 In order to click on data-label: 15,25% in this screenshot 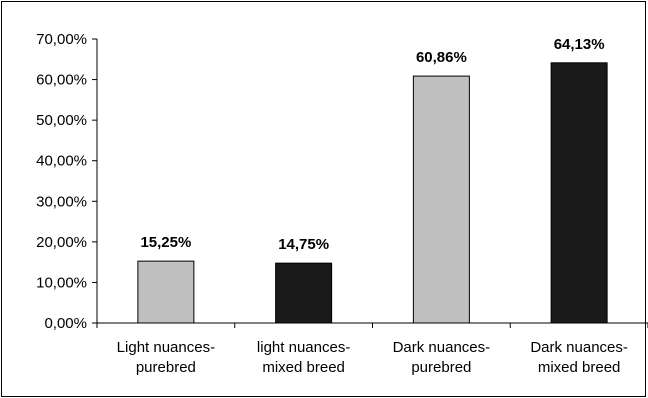, I will do `click(165, 242)`.